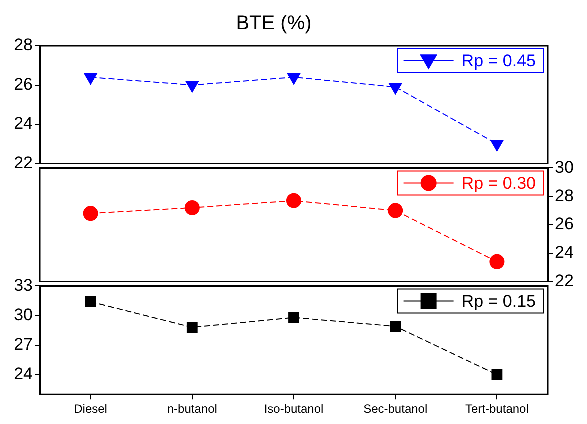  What do you see at coordinates (396, 409) in the screenshot?
I see `x-tick-label: Sec-butanol` at bounding box center [396, 409].